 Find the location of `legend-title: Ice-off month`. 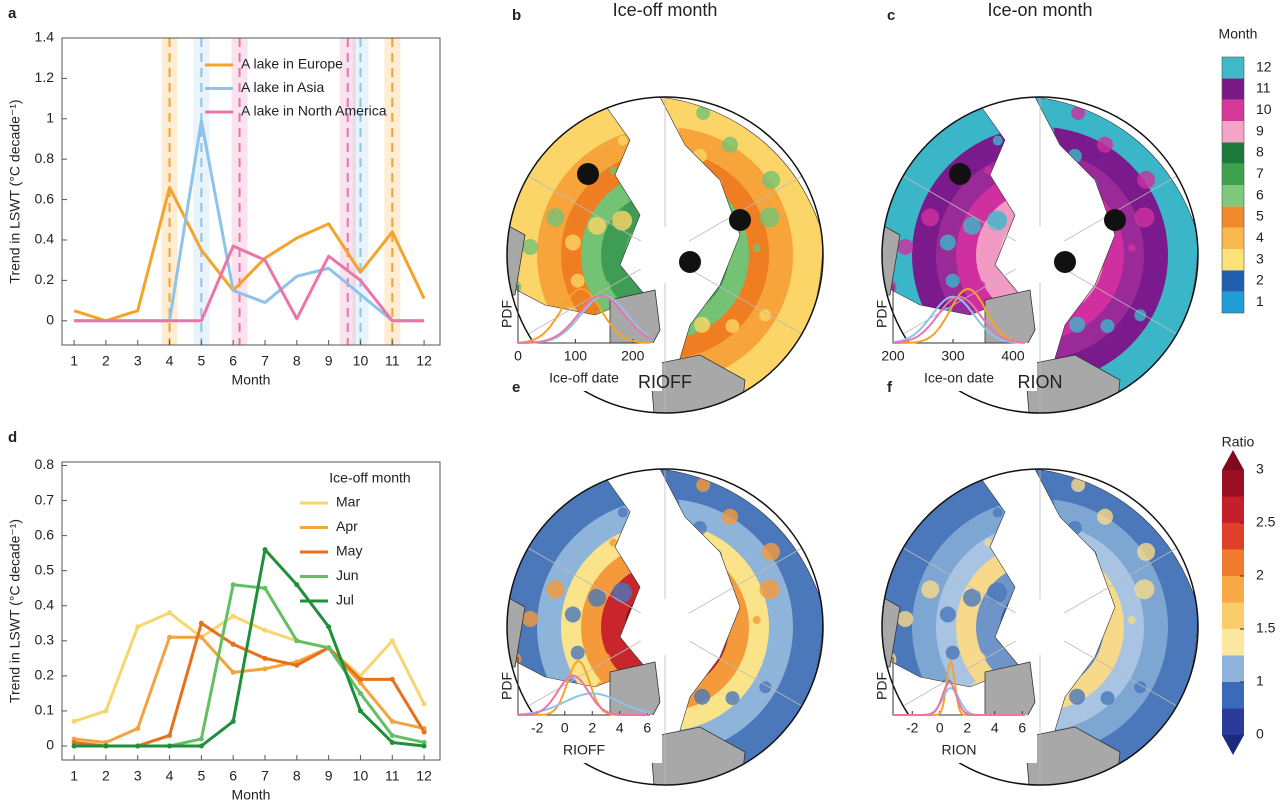

legend-title: Ice-off month is located at coordinates (369, 478).